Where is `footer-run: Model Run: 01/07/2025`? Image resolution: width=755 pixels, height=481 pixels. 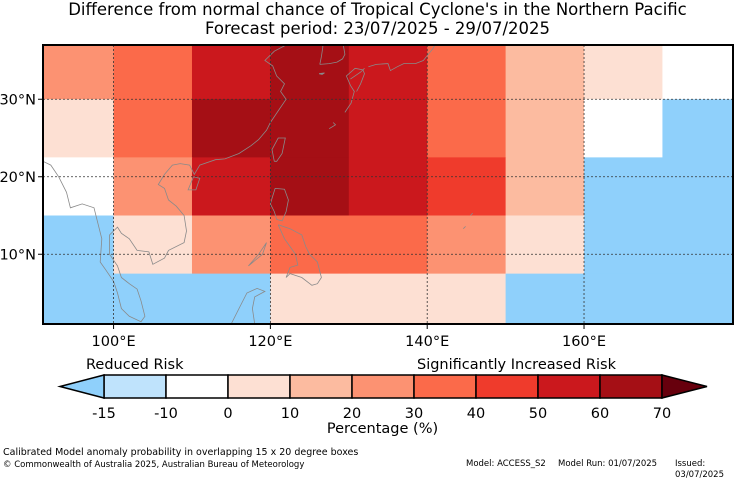
footer-run: Model Run: 01/07/2025 is located at coordinates (608, 464).